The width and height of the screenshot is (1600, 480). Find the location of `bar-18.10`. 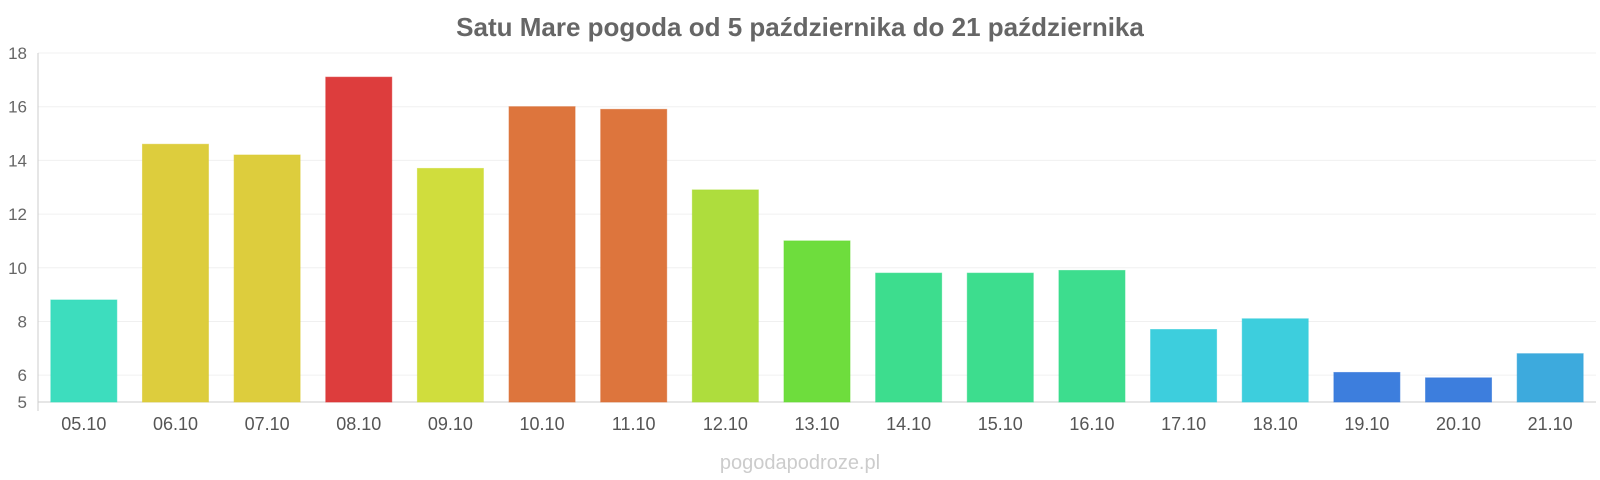

bar-18.10 is located at coordinates (1275, 360).